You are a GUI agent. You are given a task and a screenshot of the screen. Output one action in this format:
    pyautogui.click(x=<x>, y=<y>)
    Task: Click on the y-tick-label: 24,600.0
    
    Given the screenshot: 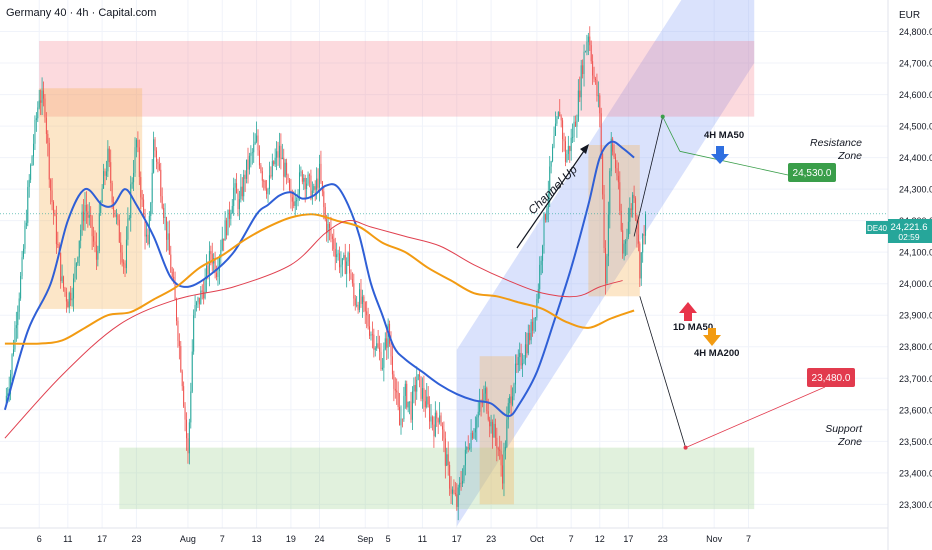 What is the action you would take?
    pyautogui.click(x=915, y=95)
    